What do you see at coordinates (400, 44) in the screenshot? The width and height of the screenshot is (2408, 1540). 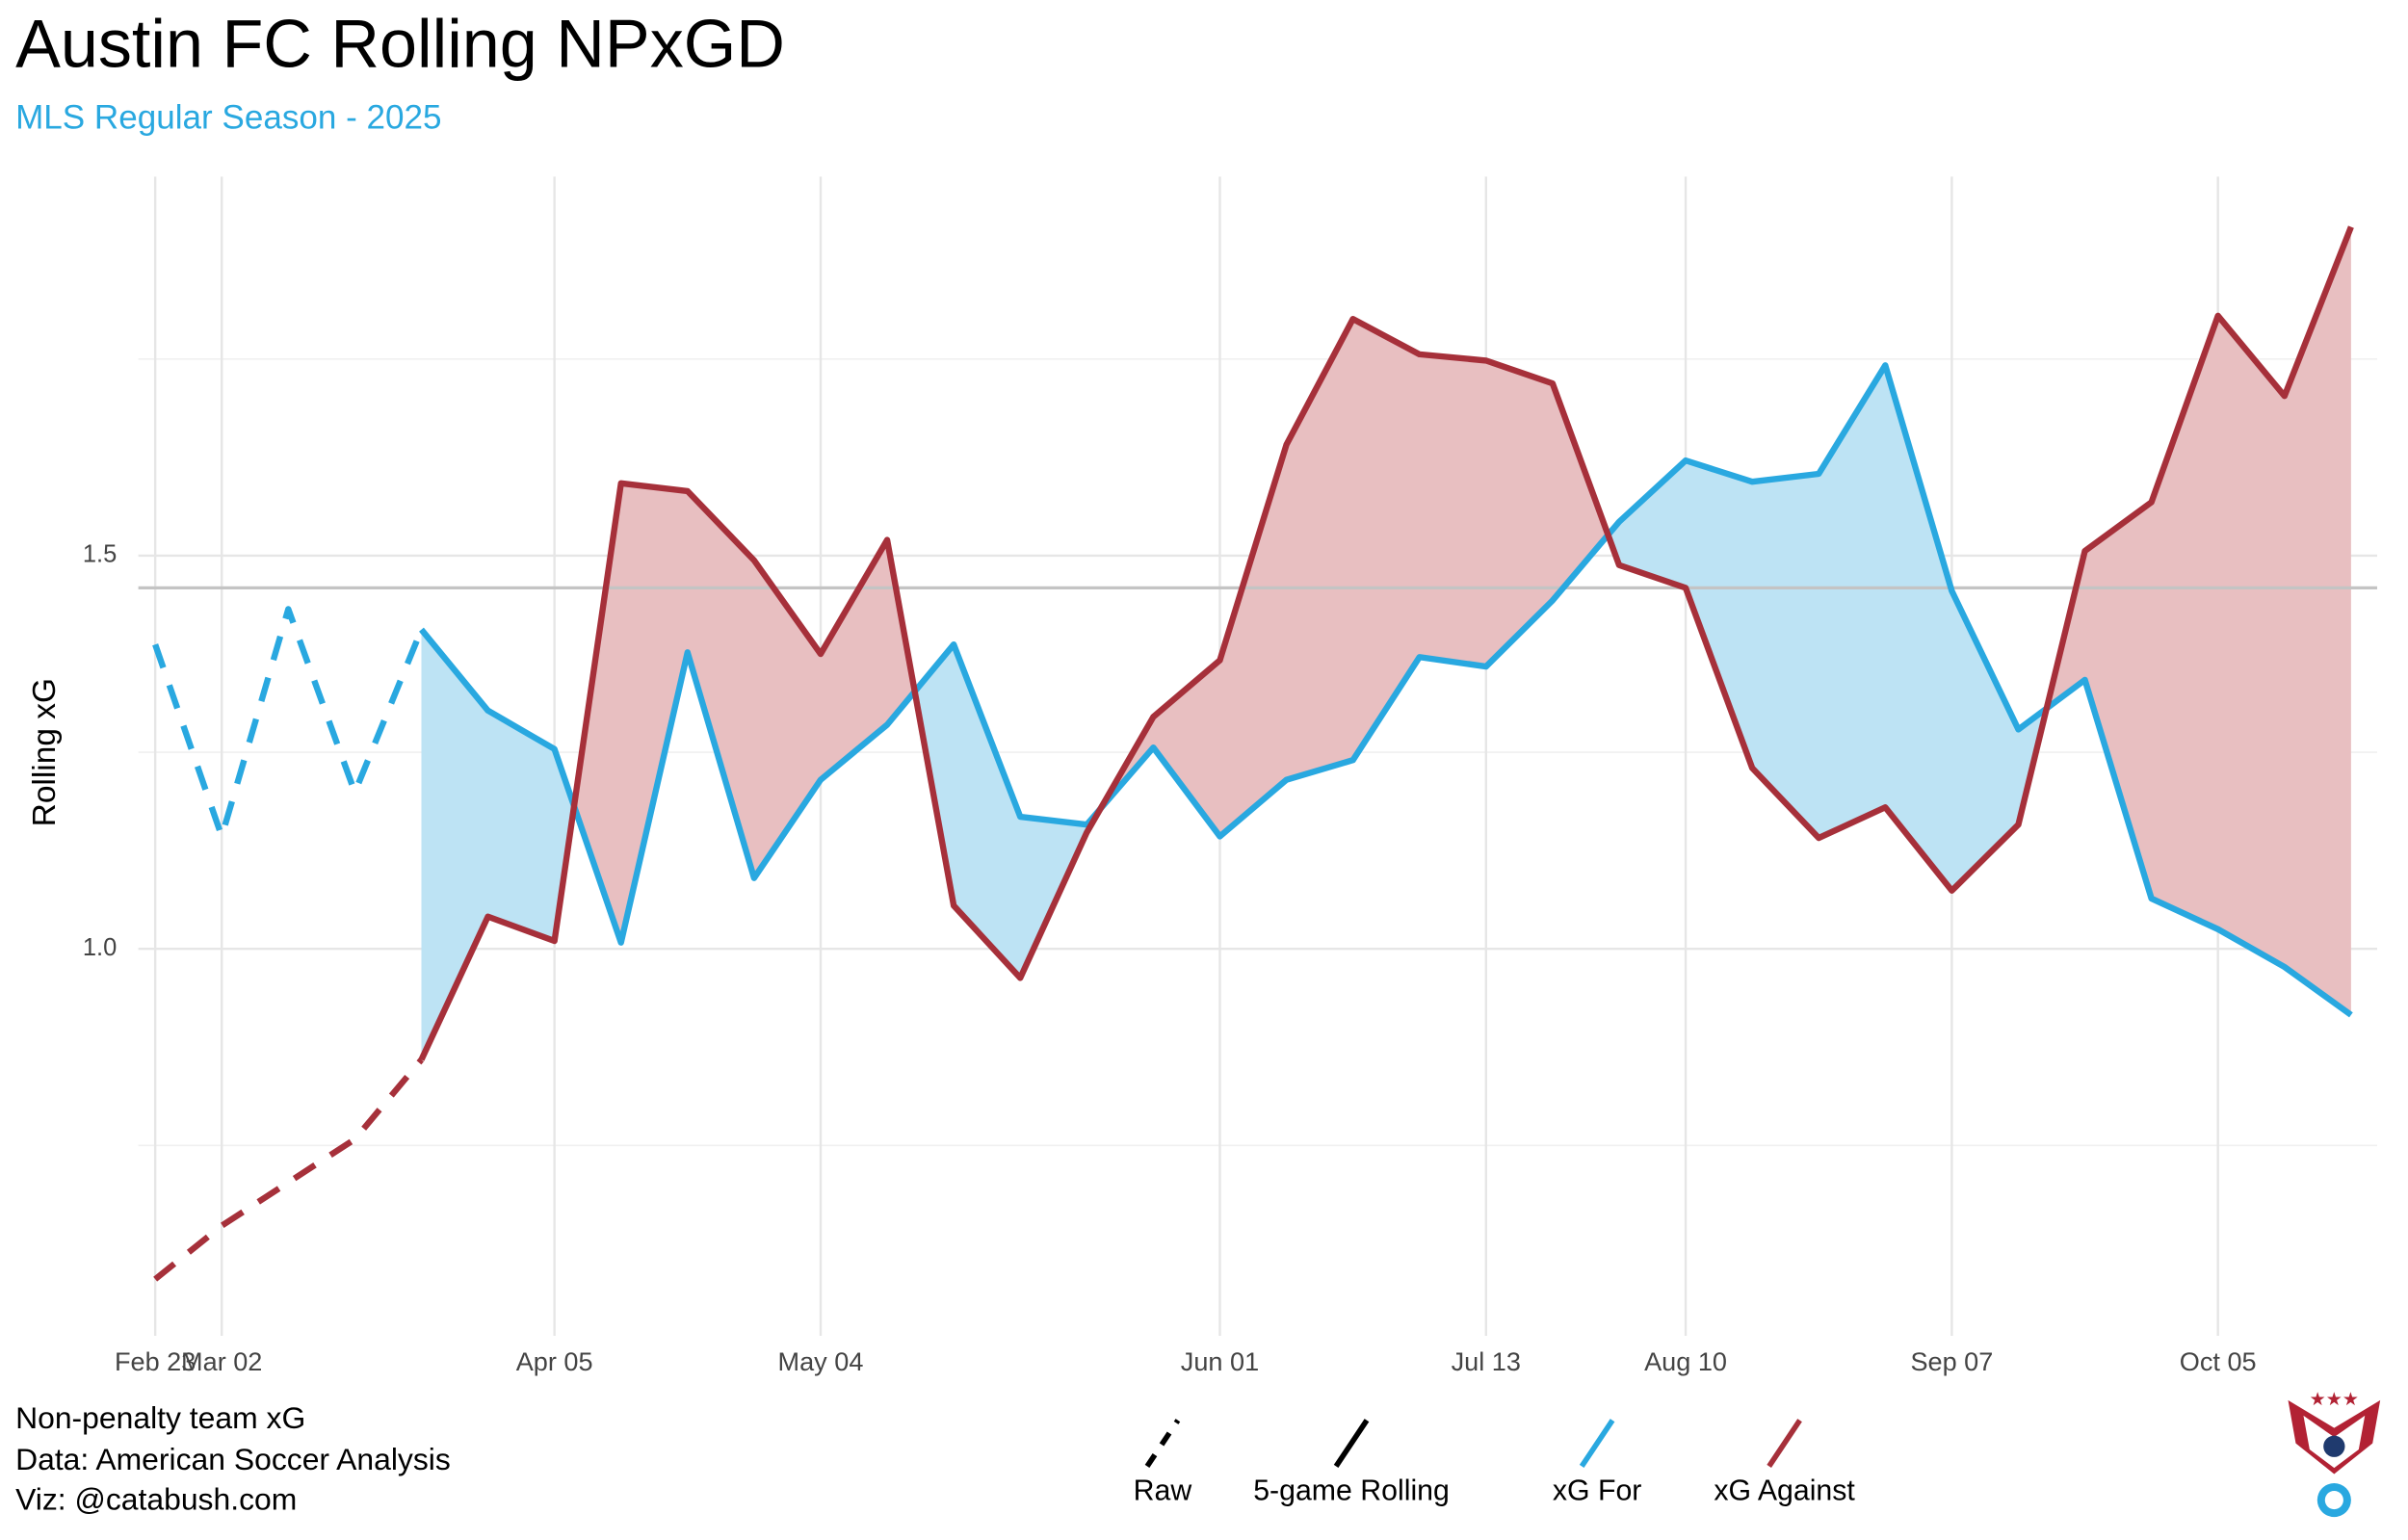 I see `chart-title: Austin FC Rolling NPxGD` at bounding box center [400, 44].